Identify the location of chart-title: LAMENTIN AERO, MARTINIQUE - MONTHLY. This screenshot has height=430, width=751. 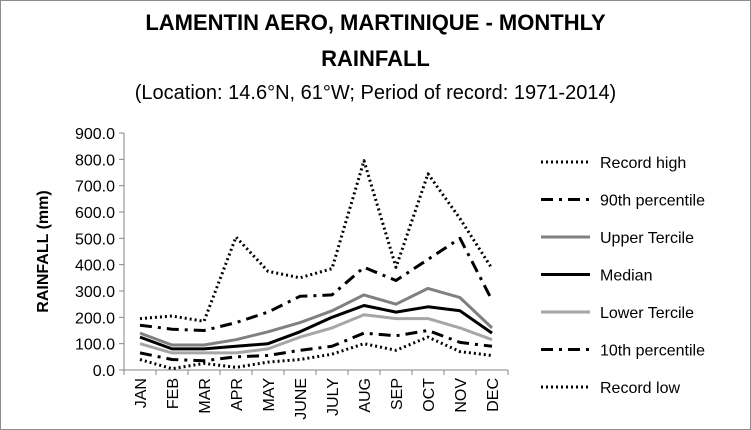
(375, 22).